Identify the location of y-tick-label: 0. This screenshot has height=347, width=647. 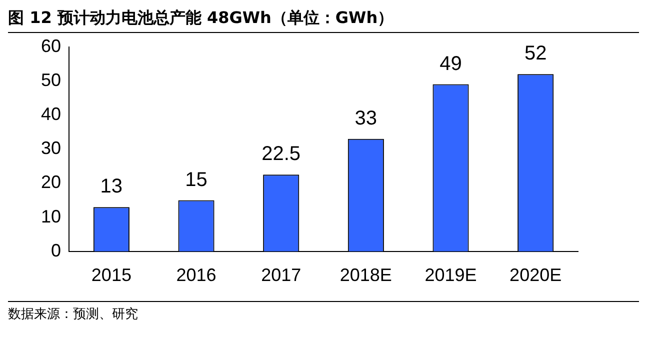
(56, 250).